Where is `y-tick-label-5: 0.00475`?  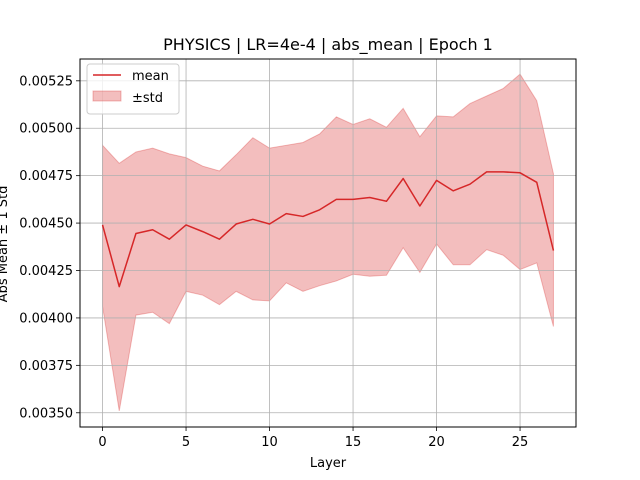 y-tick-label-5: 0.00475 is located at coordinates (46, 176).